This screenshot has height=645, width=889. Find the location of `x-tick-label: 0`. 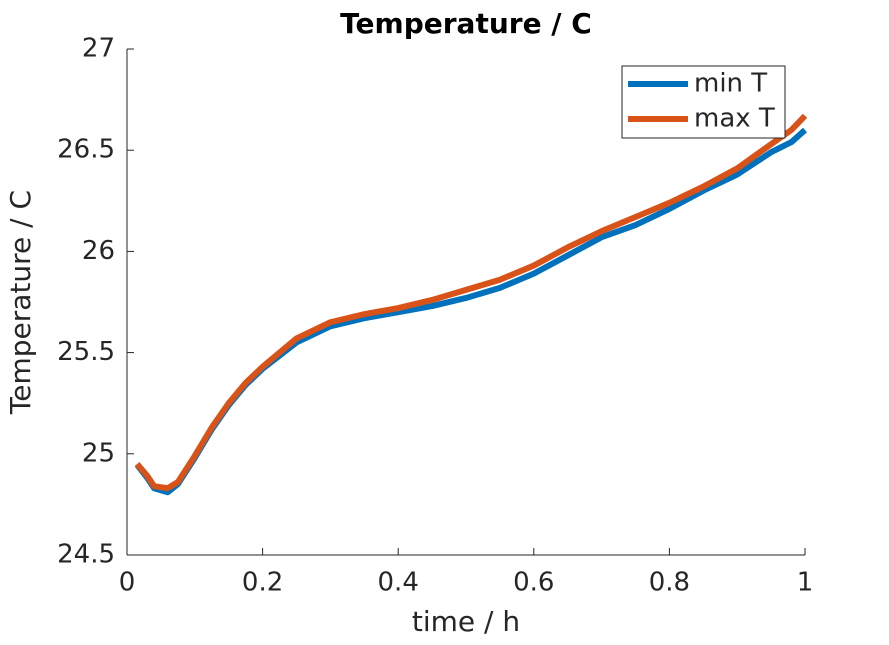

x-tick-label: 0 is located at coordinates (127, 583).